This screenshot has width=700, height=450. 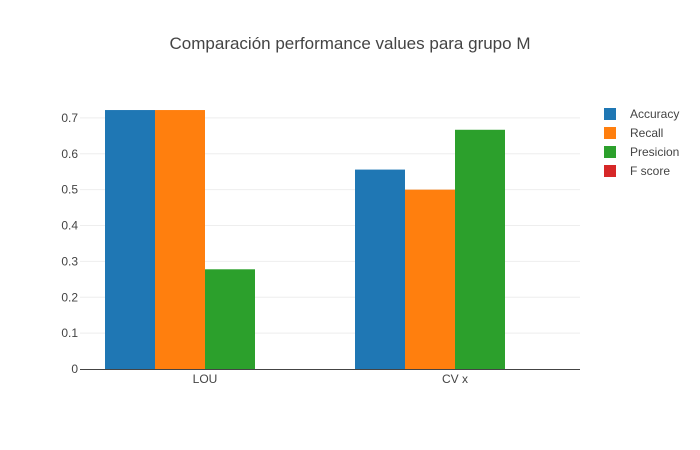 I want to click on legend-label-presicion: Presicion, so click(x=654, y=152).